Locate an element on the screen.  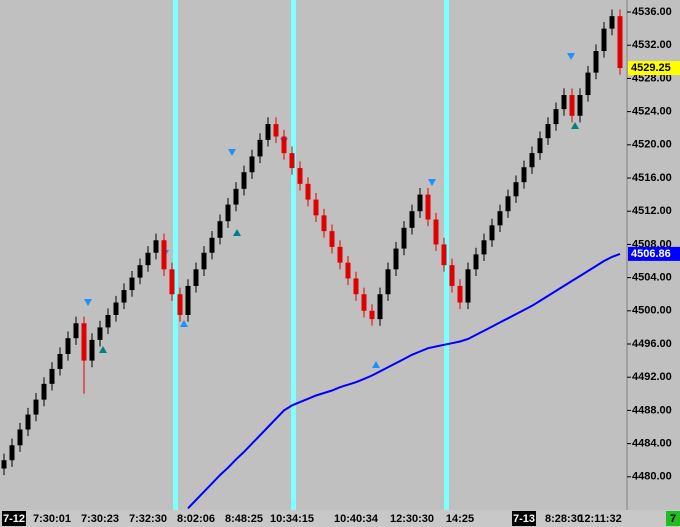
x-tick-label: 8:28:30 is located at coordinates (564, 519).